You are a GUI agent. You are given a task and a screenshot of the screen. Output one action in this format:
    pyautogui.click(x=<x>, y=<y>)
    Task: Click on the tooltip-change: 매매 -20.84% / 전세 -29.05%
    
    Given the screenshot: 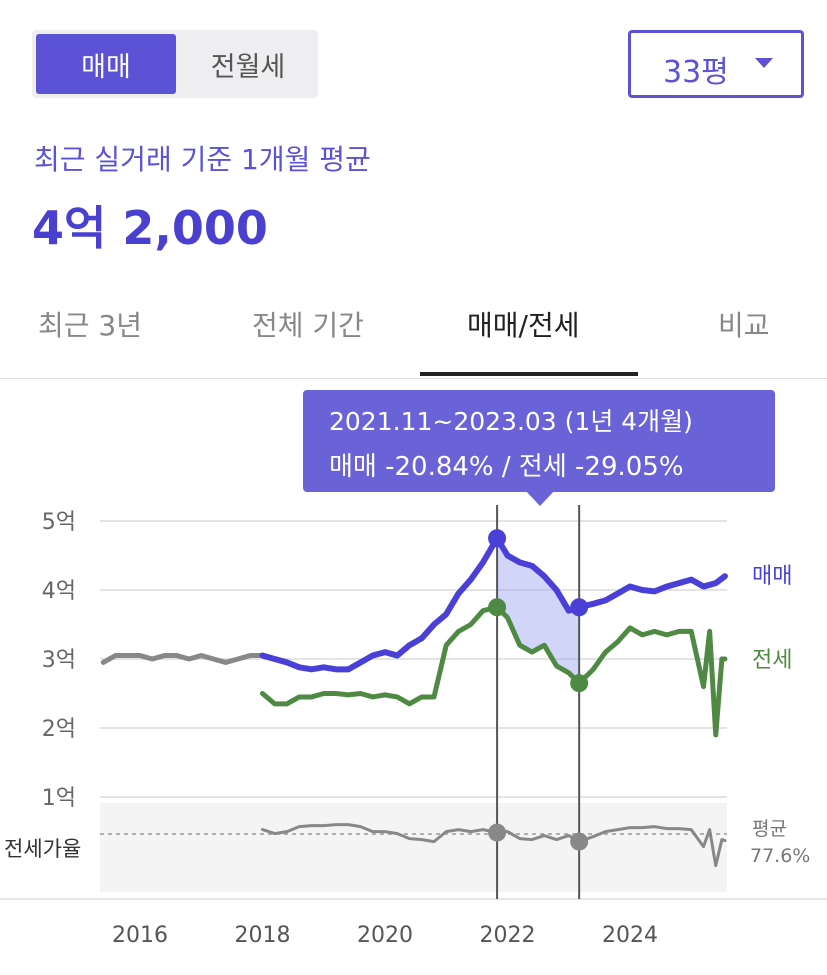 What is the action you would take?
    pyautogui.click(x=506, y=467)
    